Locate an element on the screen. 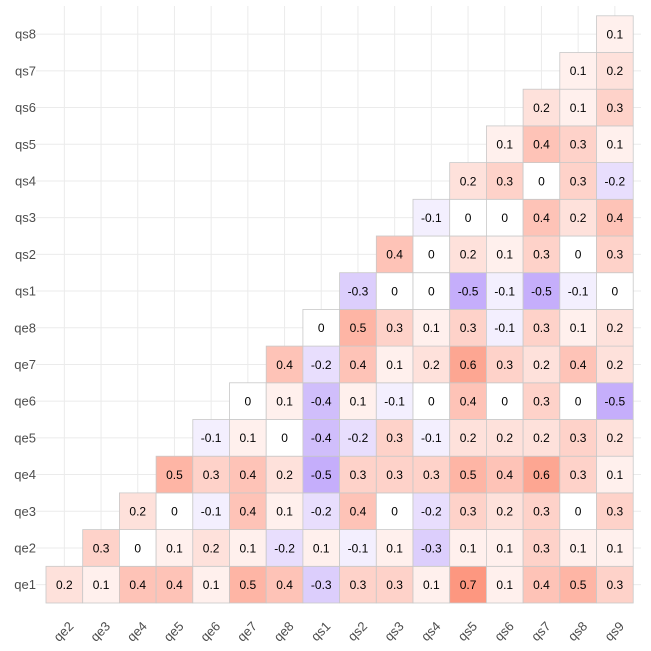 The height and width of the screenshot is (651, 651). cell-value-label-qs1-qs6: -0.1 is located at coordinates (504, 291).